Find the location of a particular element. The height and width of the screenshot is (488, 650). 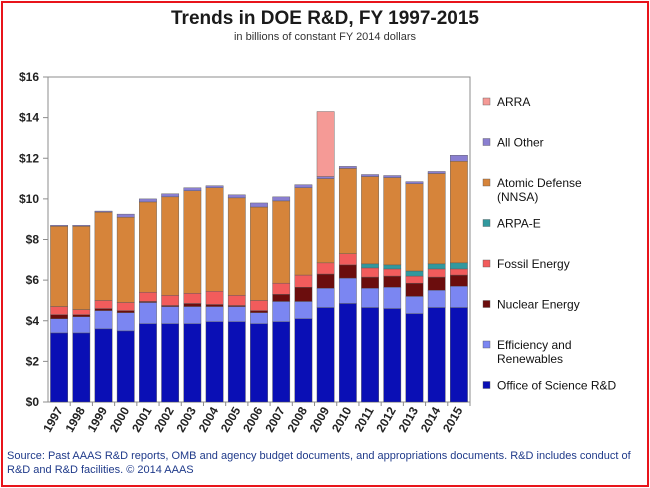

y-tick-label: $10 is located at coordinates (29, 199).